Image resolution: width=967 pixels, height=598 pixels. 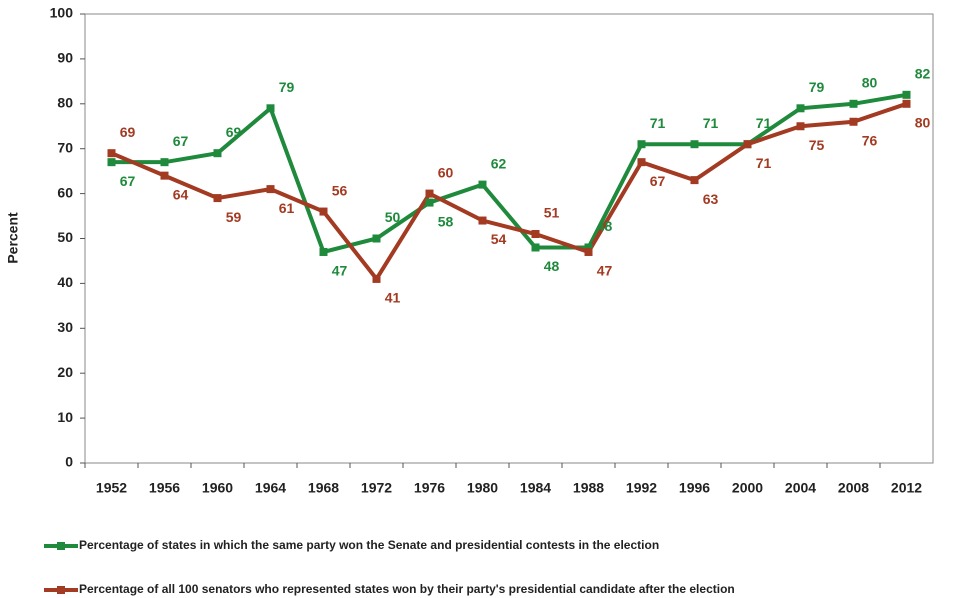 I want to click on y-tick-label: 40, so click(x=65, y=282).